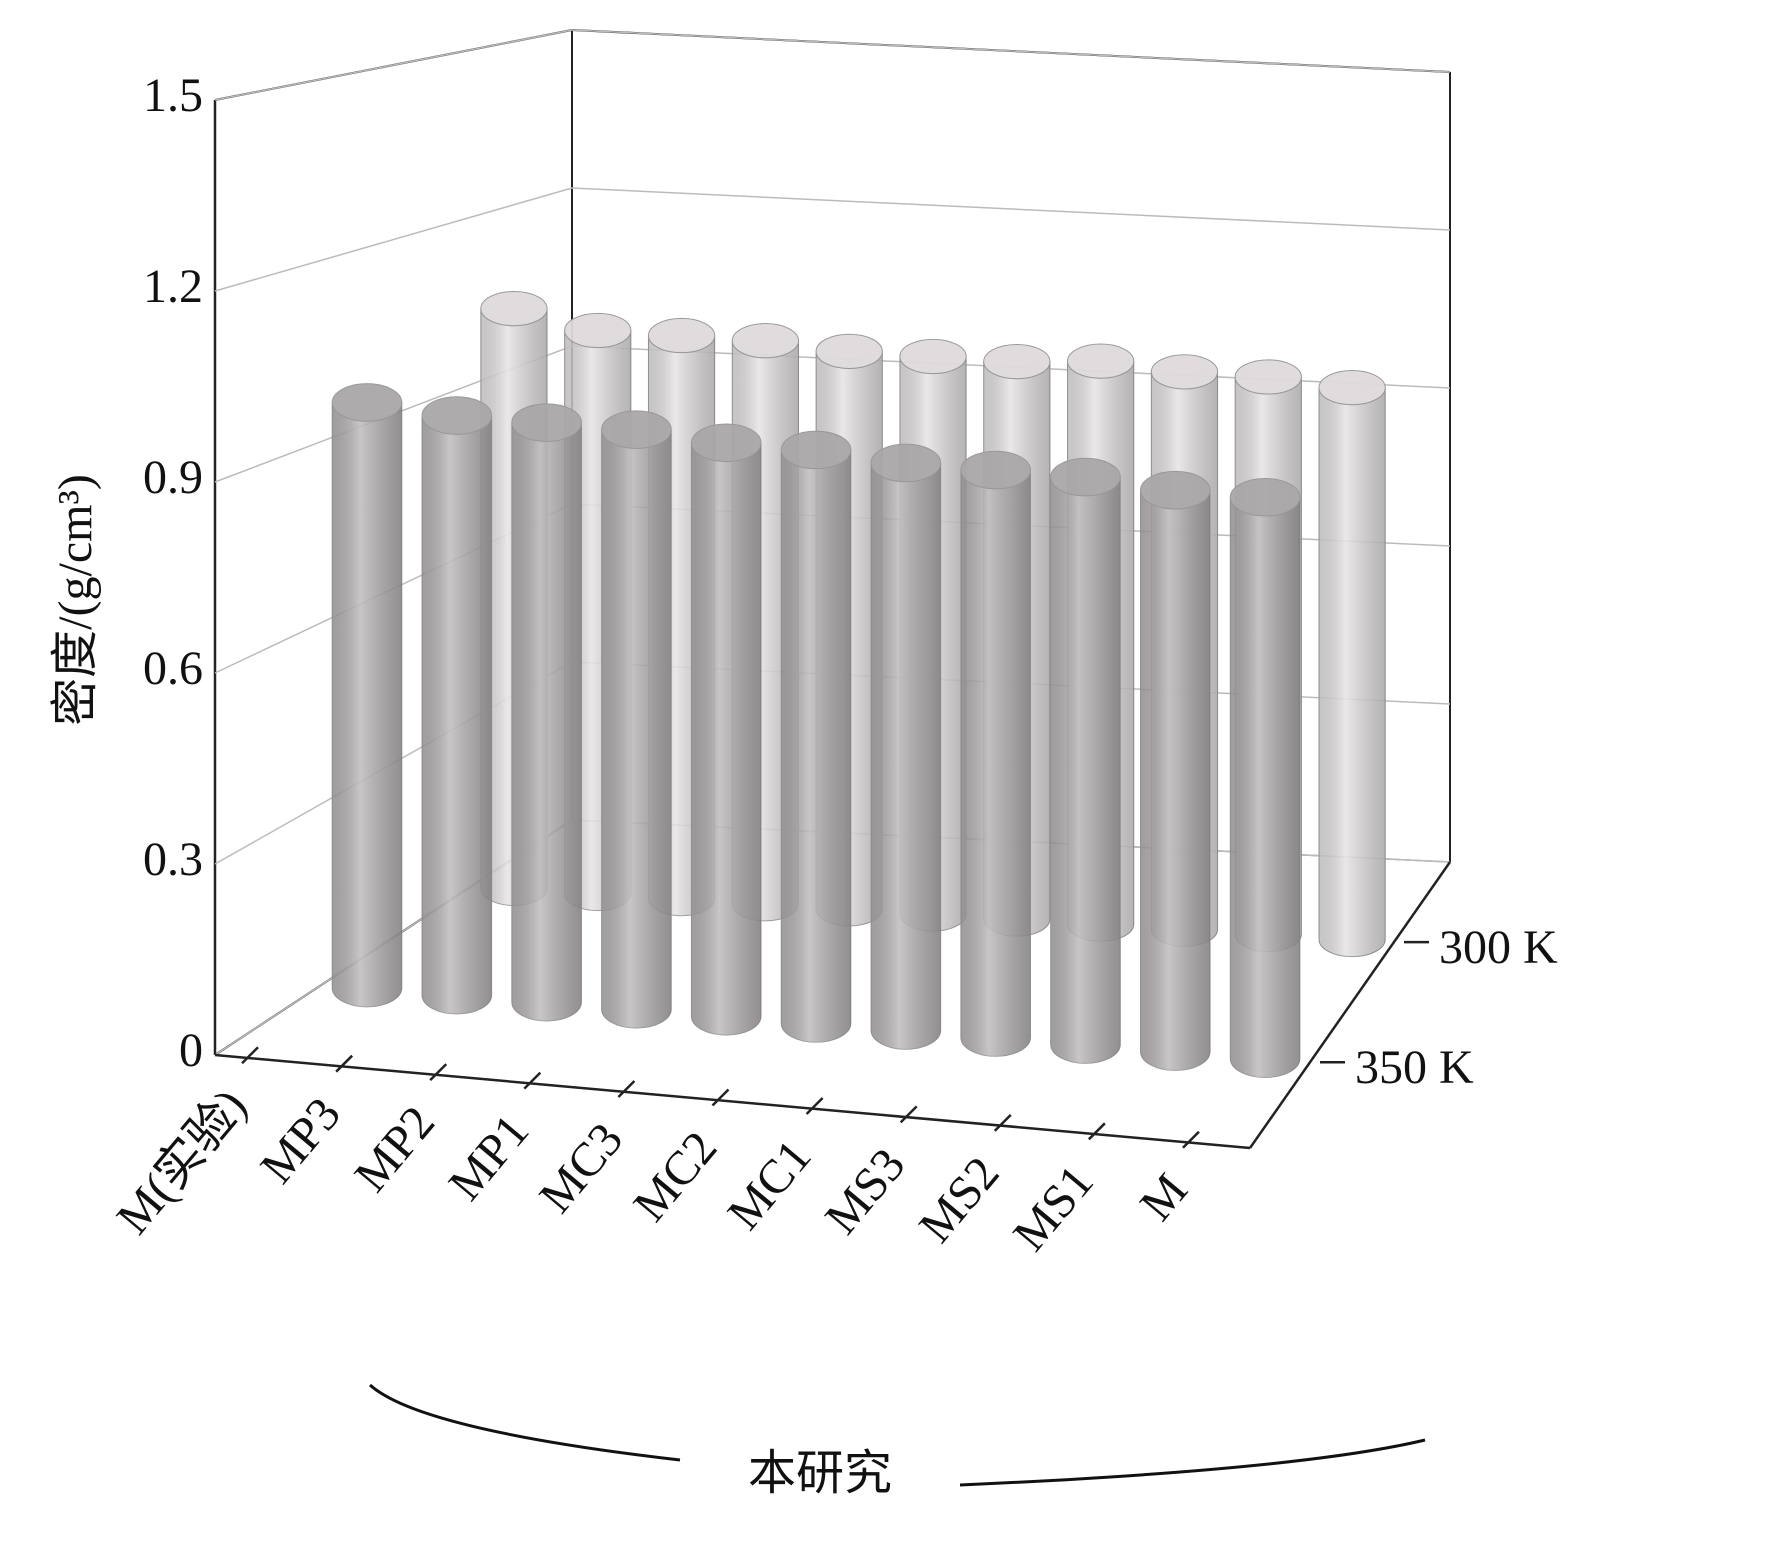  What do you see at coordinates (1192, 1462) in the screenshot?
I see `brace-right` at bounding box center [1192, 1462].